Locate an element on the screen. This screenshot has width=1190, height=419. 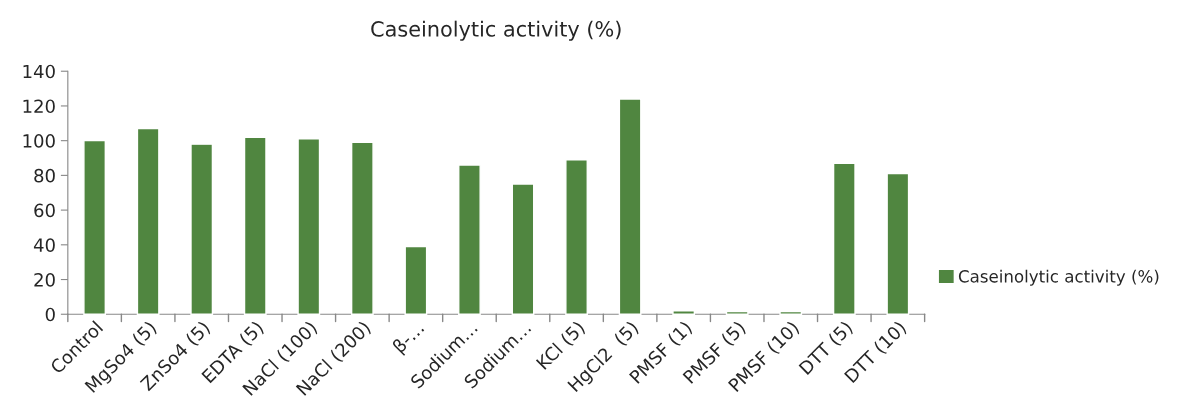
y-tick-label: 60 is located at coordinates (44, 210).